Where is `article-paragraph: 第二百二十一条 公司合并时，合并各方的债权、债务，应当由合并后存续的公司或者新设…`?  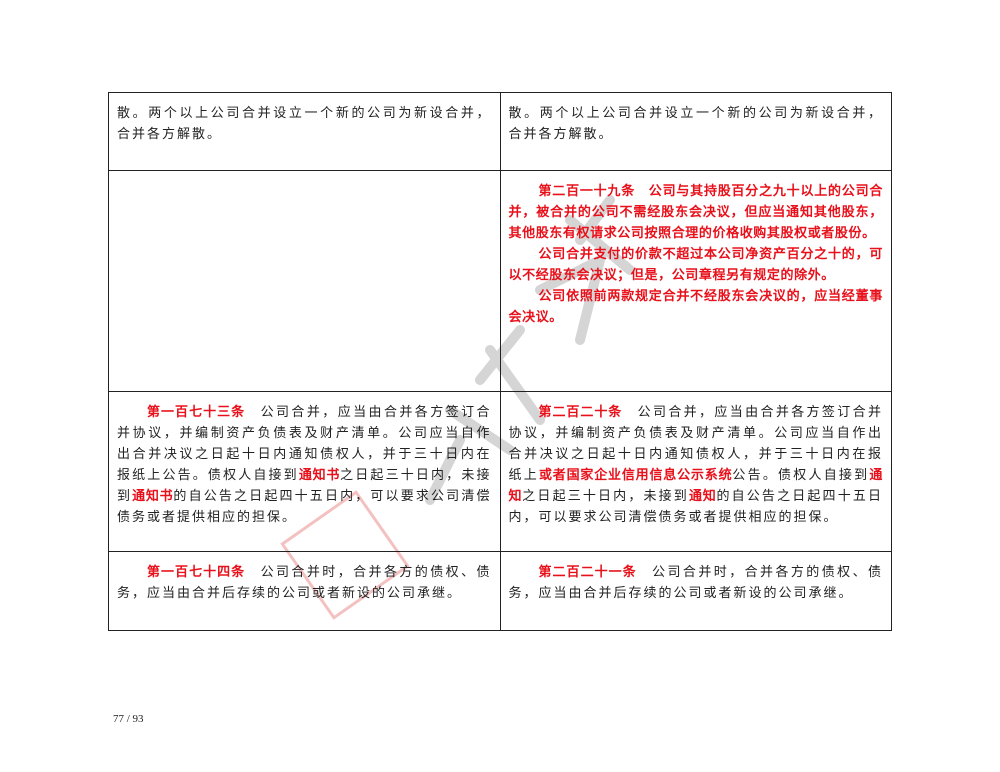
article-paragraph: 第二百二十一条 公司合并时，合并各方的债权、债务，应当由合并后存续的公司或者新设… is located at coordinates (696, 583).